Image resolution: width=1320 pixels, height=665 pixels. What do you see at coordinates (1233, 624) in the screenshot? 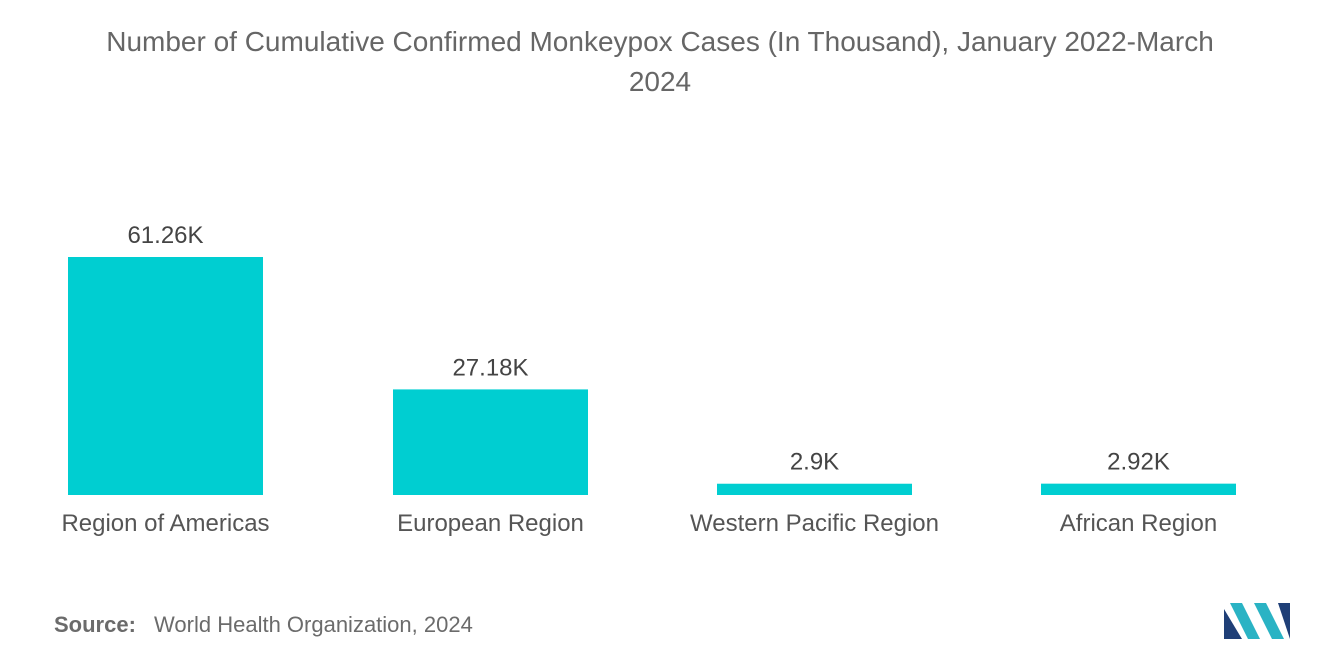
I see `logo-left-shape` at bounding box center [1233, 624].